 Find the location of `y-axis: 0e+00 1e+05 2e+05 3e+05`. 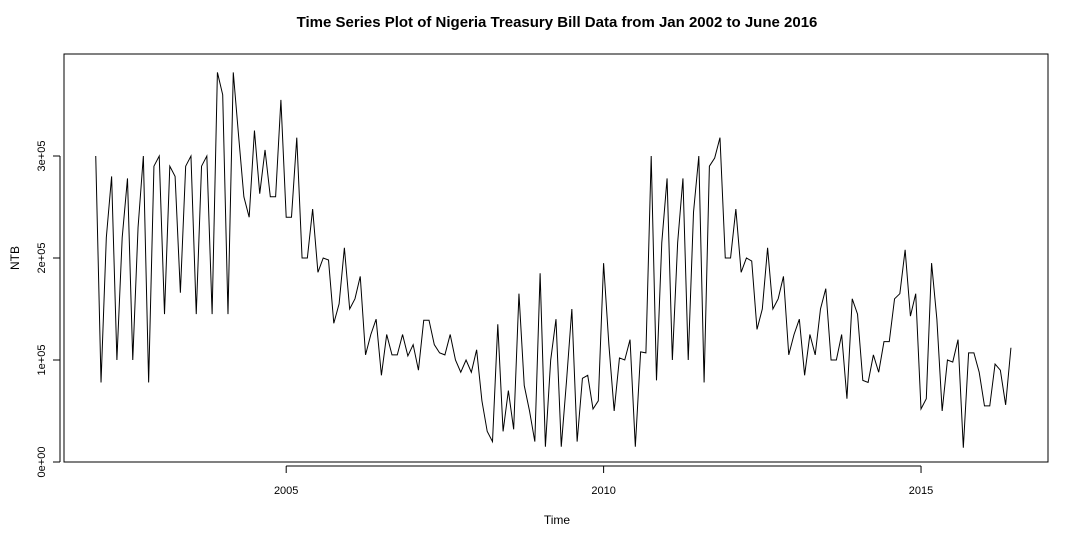

y-axis: 0e+00 1e+05 2e+05 3e+05 is located at coordinates (48, 309).